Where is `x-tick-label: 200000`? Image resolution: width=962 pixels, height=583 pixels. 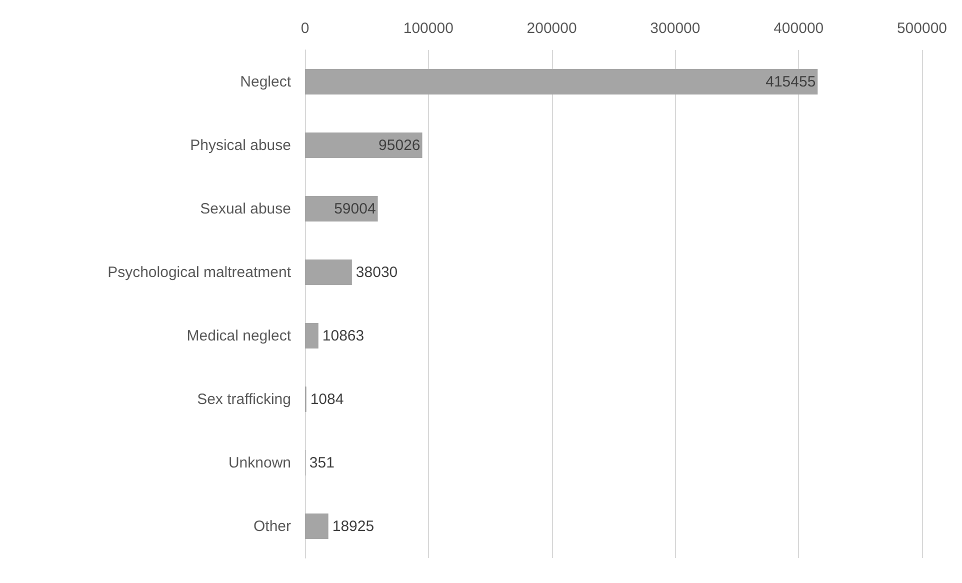 x-tick-label: 200000 is located at coordinates (551, 28).